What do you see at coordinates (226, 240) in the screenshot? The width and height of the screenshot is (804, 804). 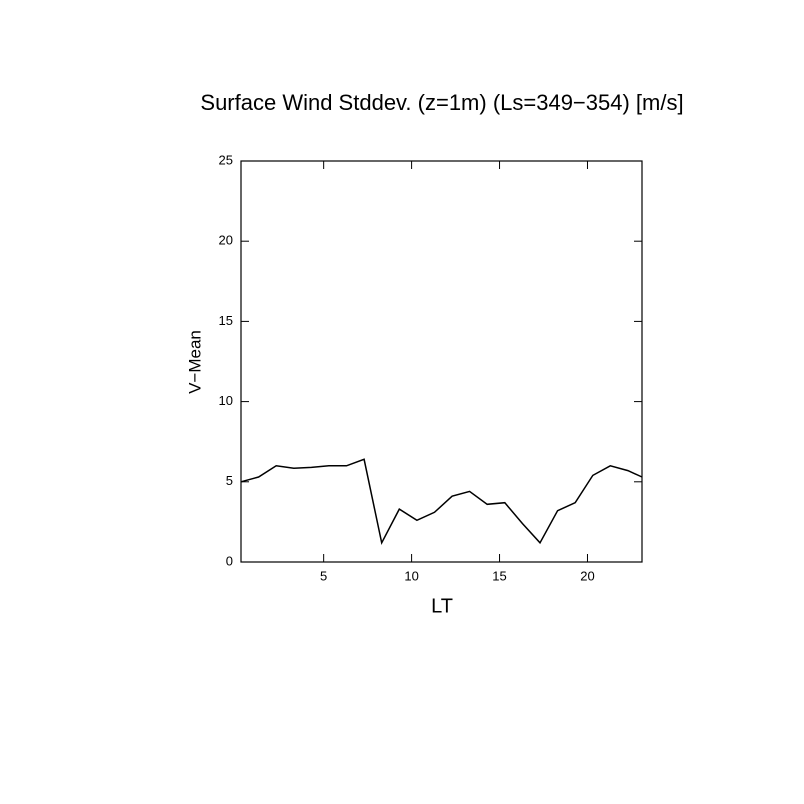 I see `y-tick-label: 20` at bounding box center [226, 240].